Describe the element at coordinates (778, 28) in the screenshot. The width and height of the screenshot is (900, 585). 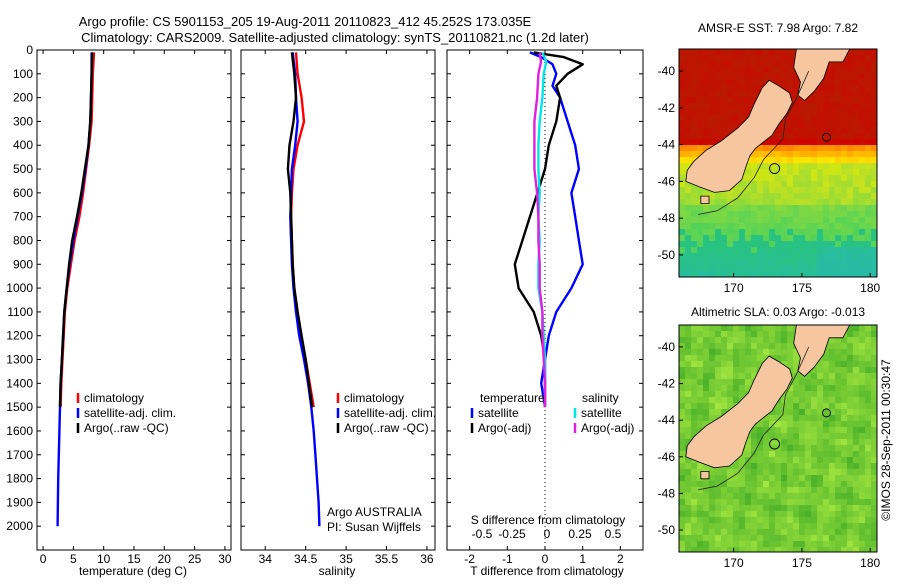
I see `sst-map-title: AMSR-E SST: 7.98 Argo: 7.82` at that location.